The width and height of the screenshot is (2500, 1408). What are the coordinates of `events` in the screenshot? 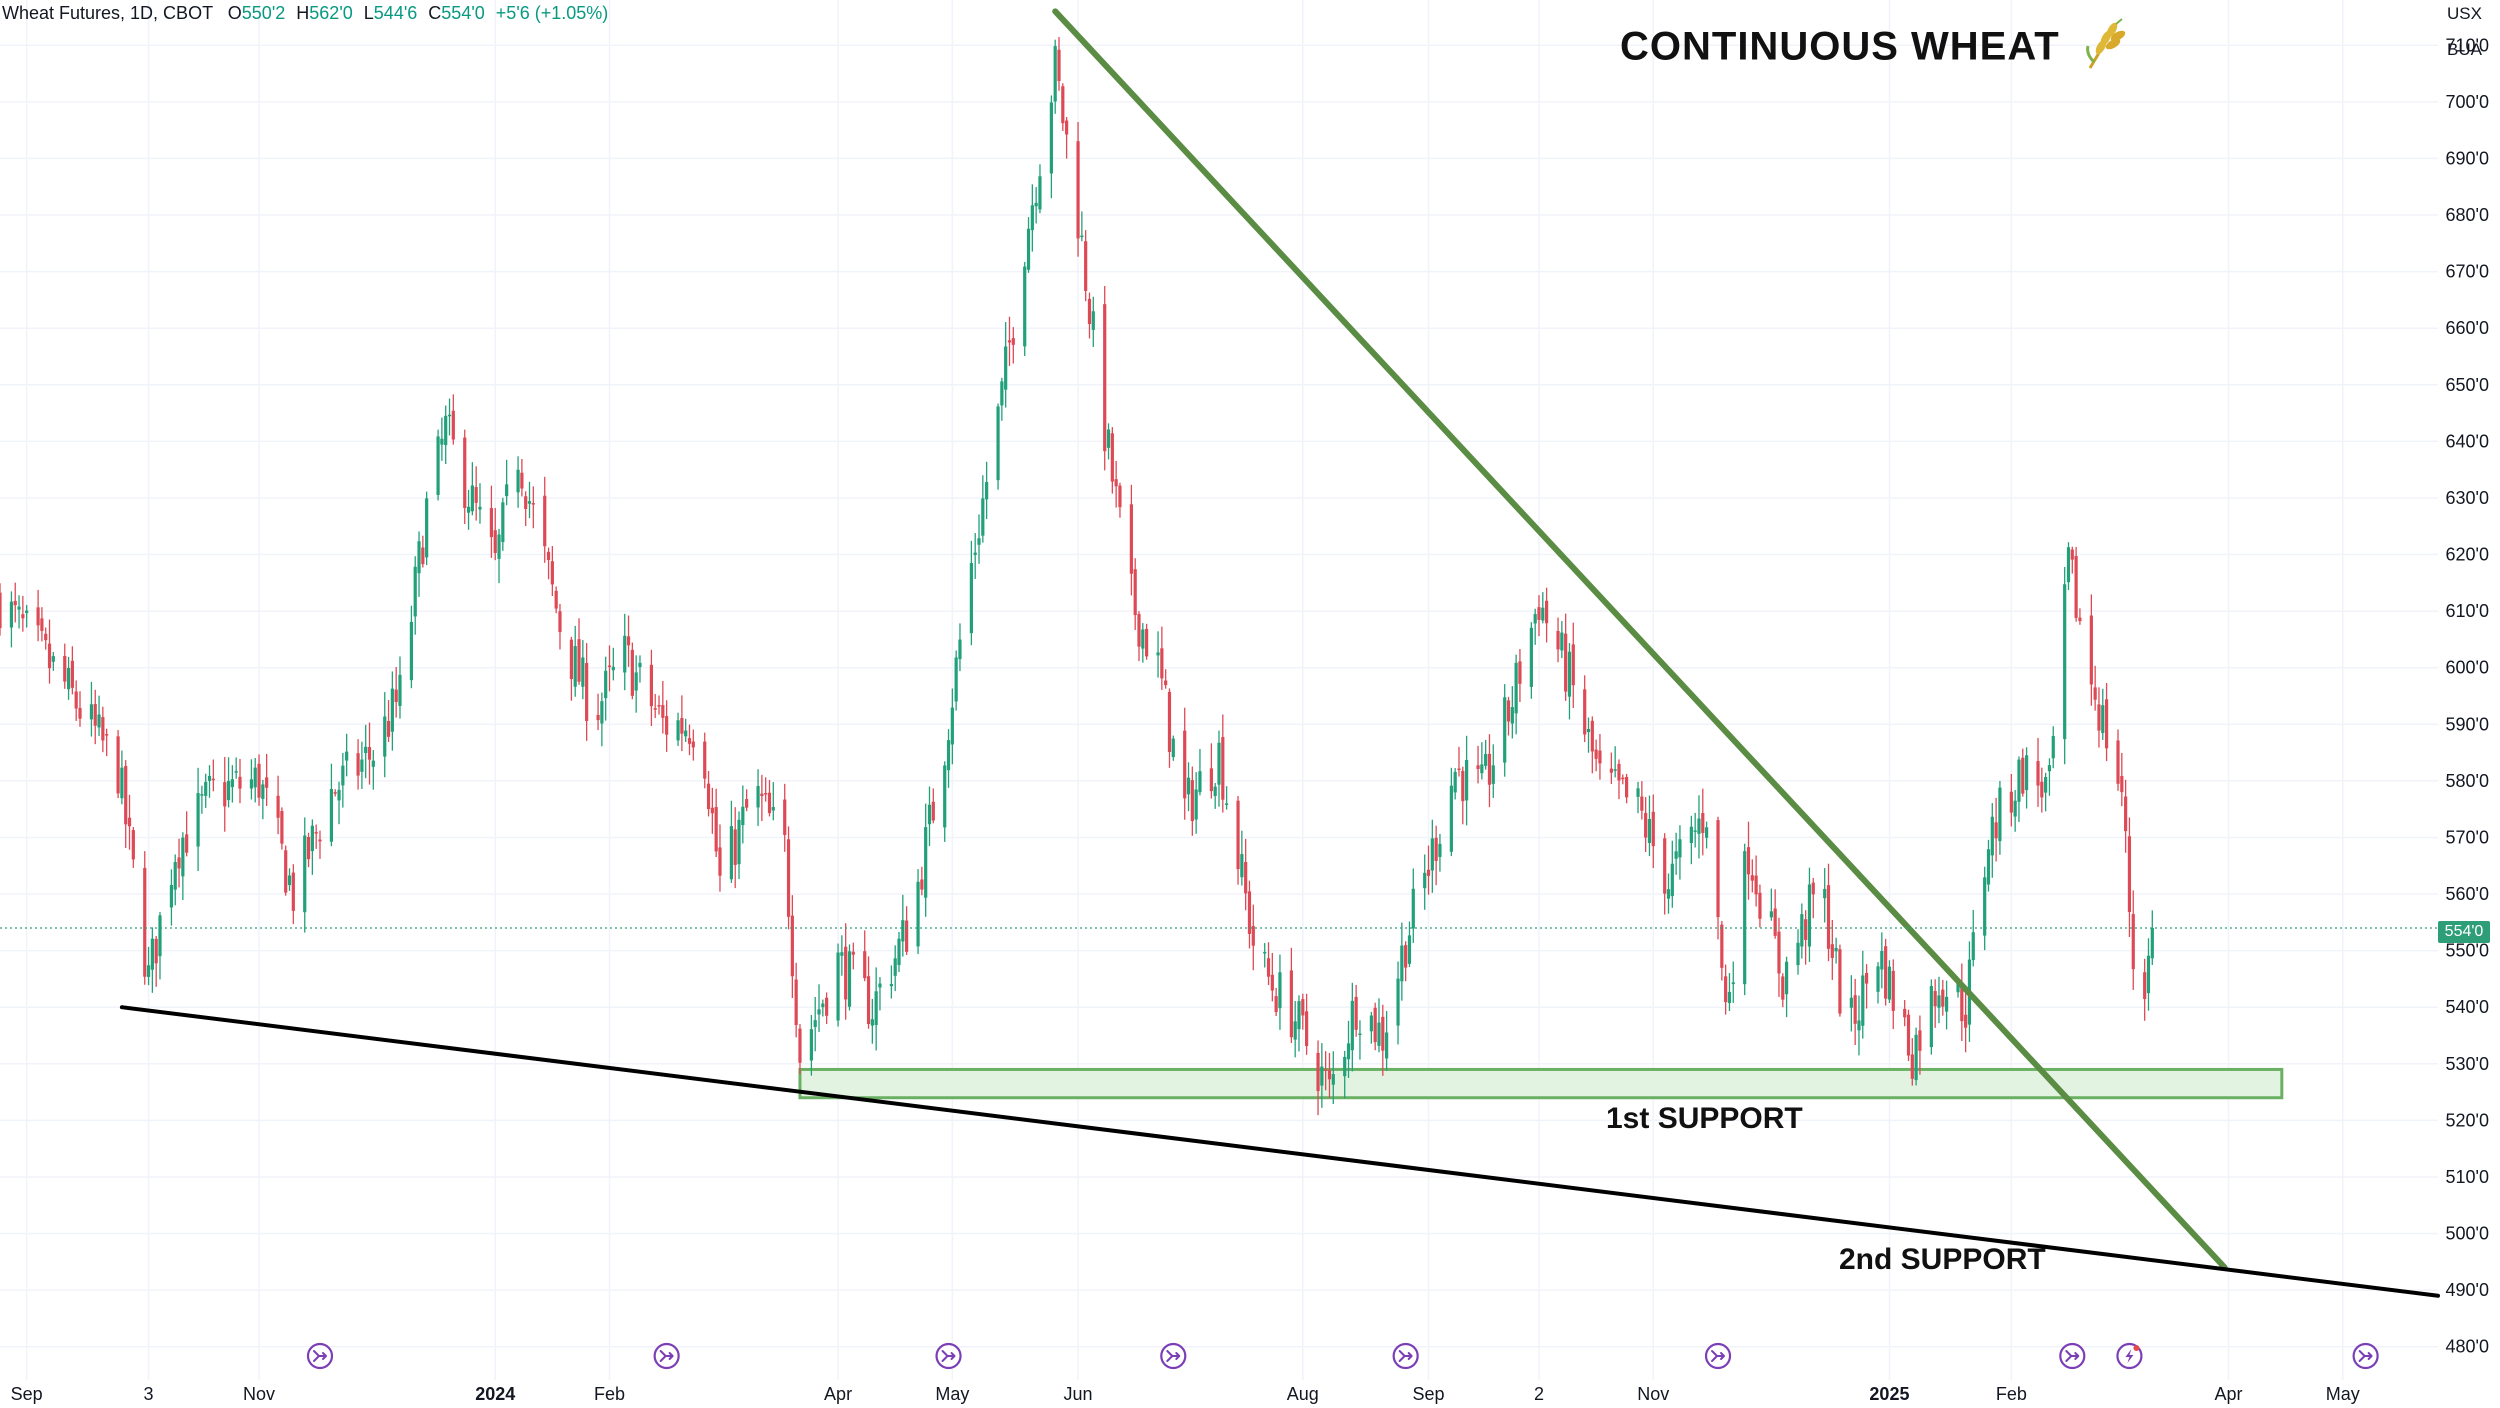 It's located at (1342, 1356).